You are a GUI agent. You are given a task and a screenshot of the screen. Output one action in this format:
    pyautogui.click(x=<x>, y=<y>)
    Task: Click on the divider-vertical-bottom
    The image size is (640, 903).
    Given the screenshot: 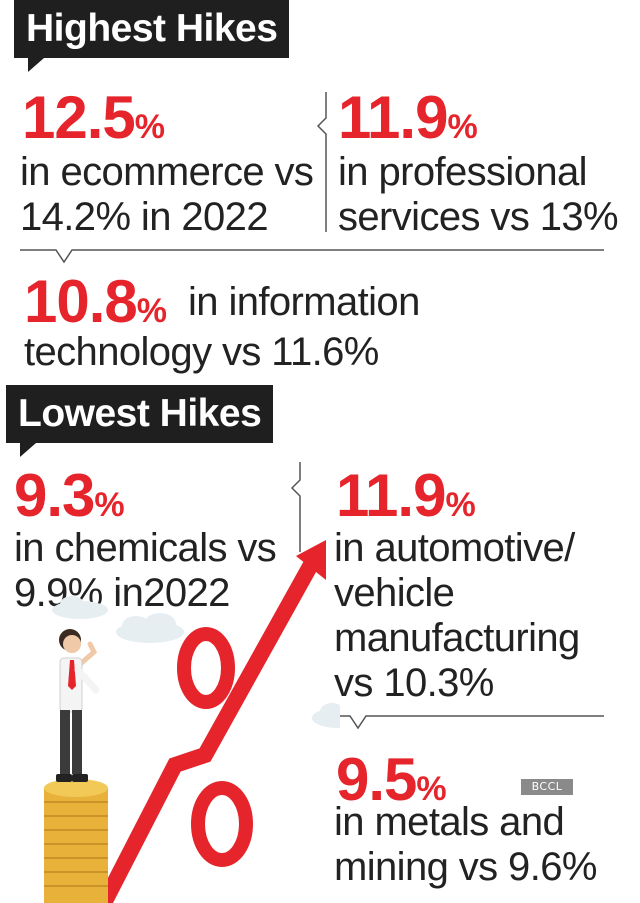 What is the action you would take?
    pyautogui.click(x=295, y=507)
    